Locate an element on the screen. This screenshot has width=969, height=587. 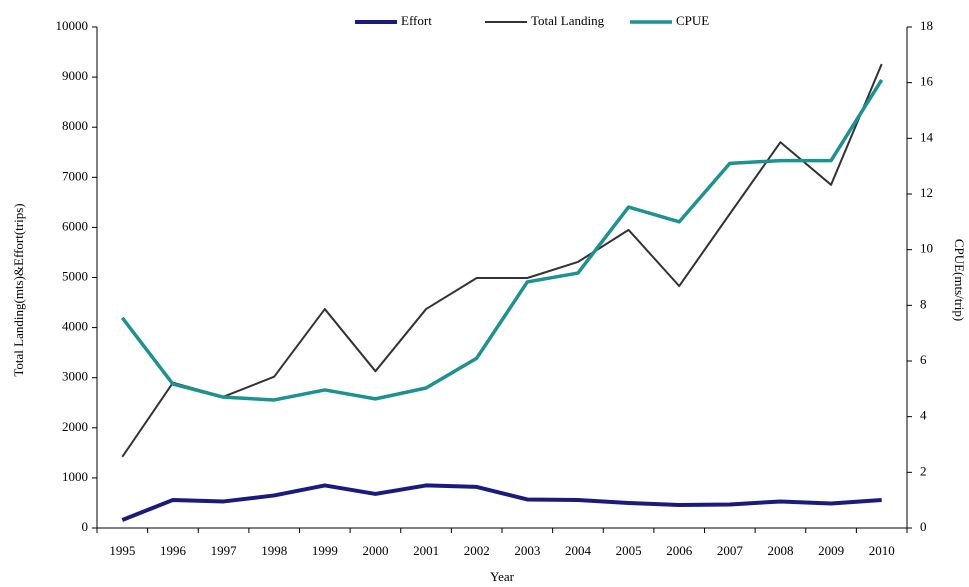
y-tick-label: 7000 is located at coordinates (75, 175).